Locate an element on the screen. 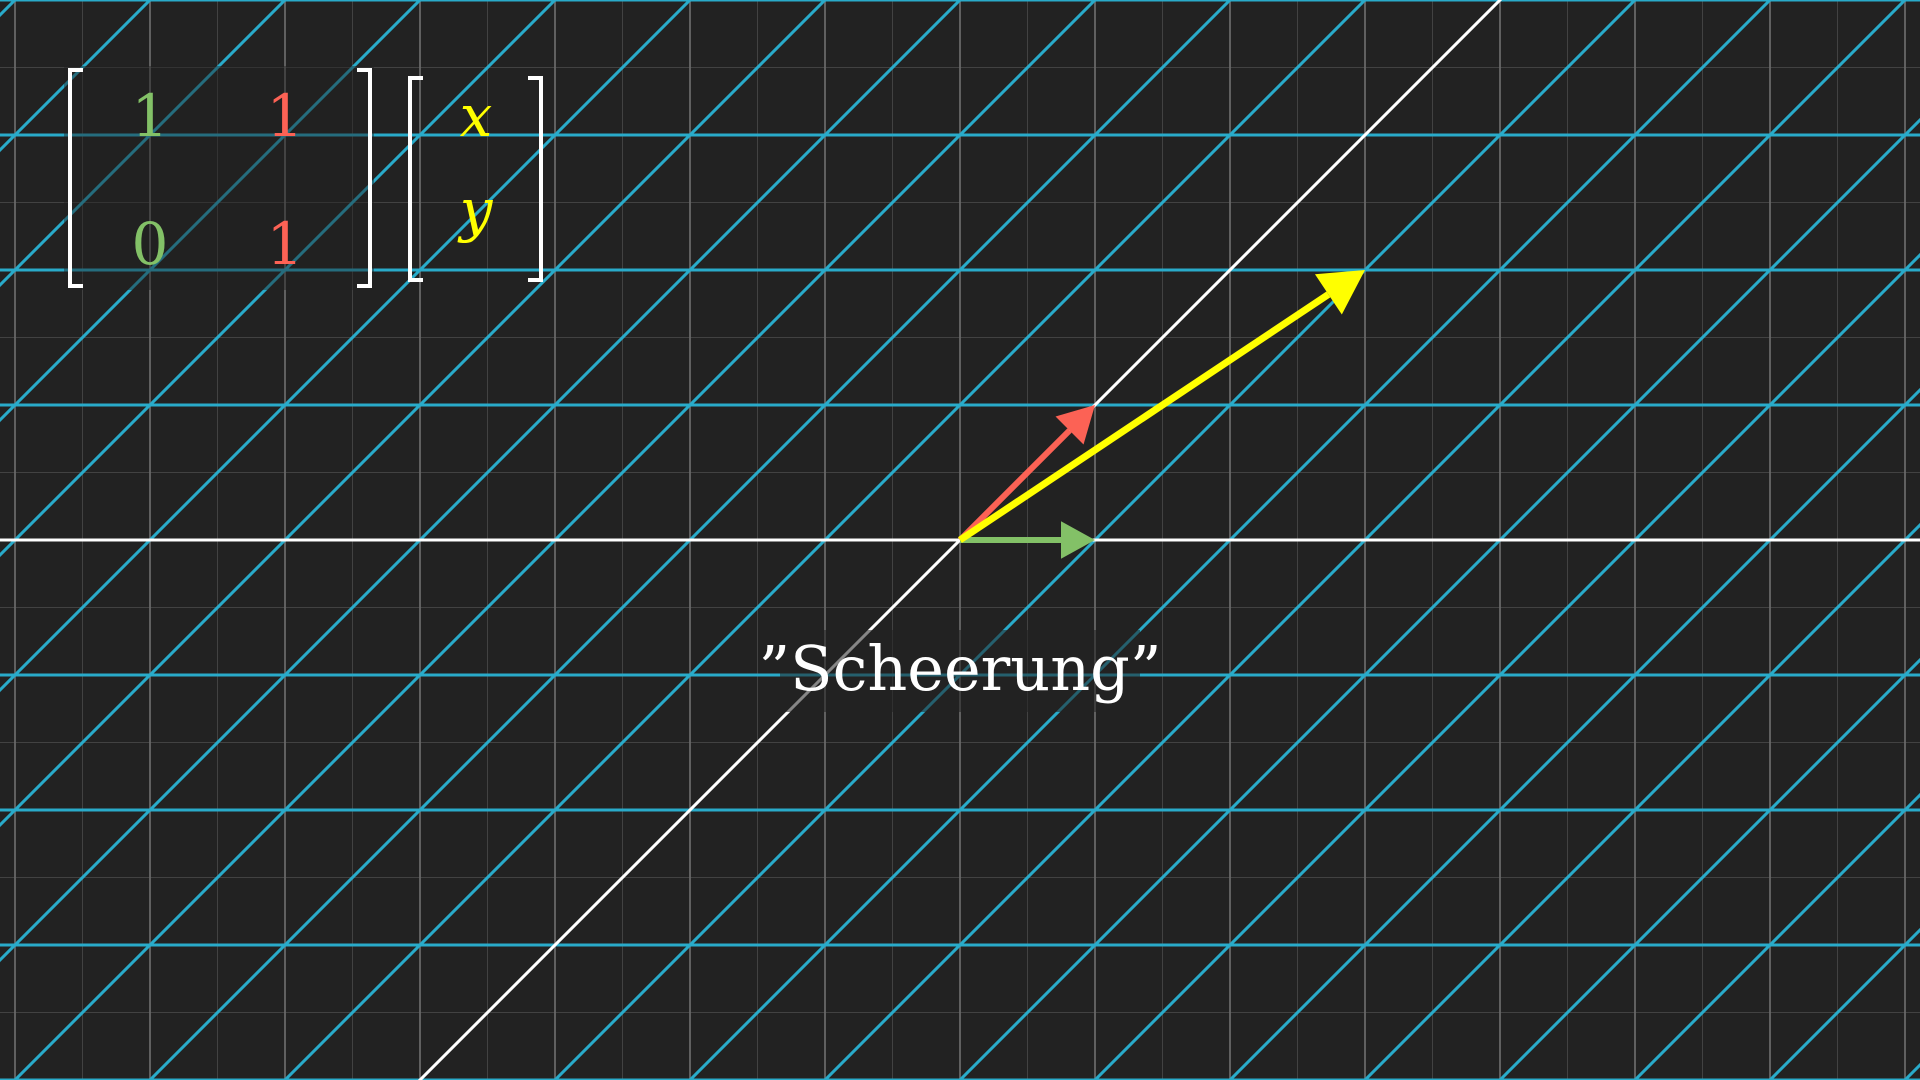 The image size is (1920, 1080). matrix-entry-r2c1: 0 is located at coordinates (150, 244).